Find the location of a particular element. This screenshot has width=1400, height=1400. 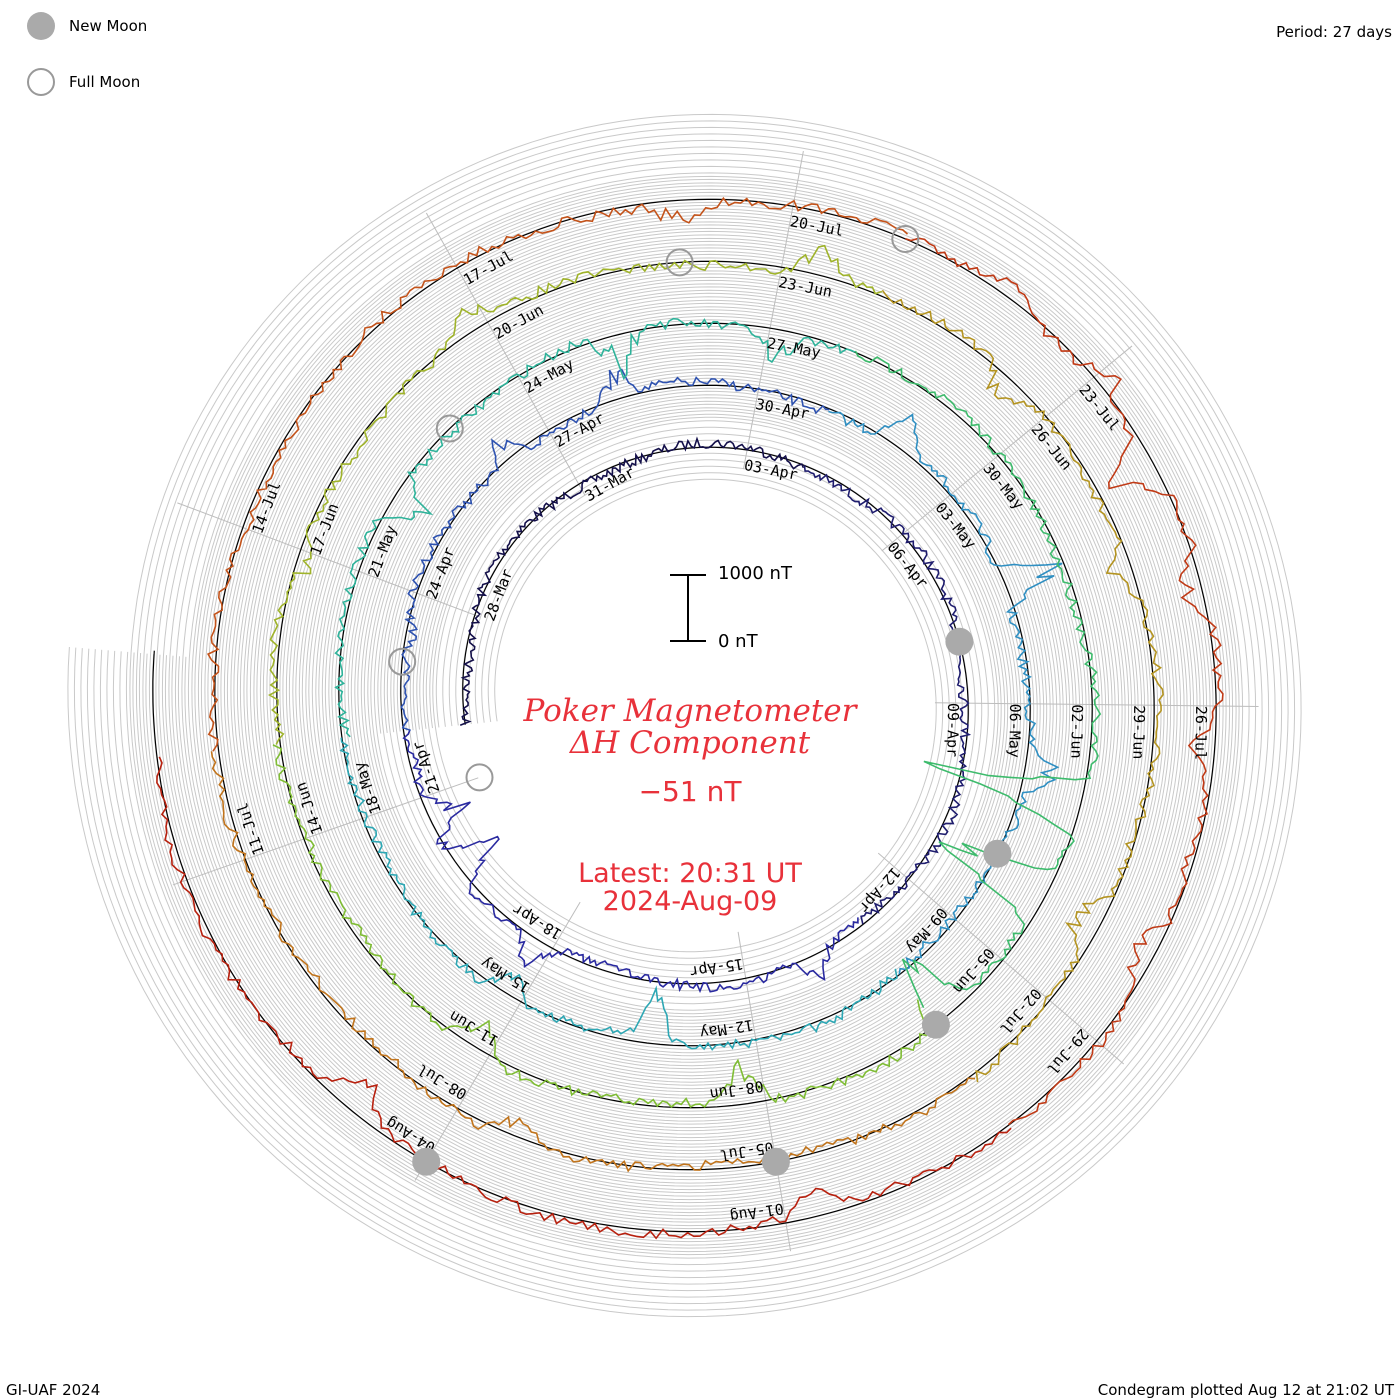

date-label: 29-Jun is located at coordinates (1138, 732).